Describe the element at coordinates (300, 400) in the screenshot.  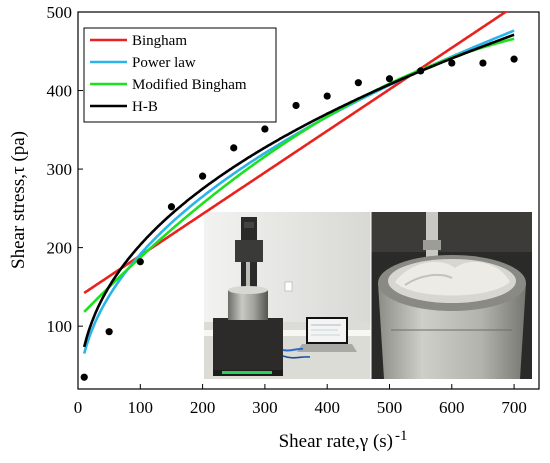
I see `x-axis-ticks: 0 100 200 300 400 500 600 700` at that location.